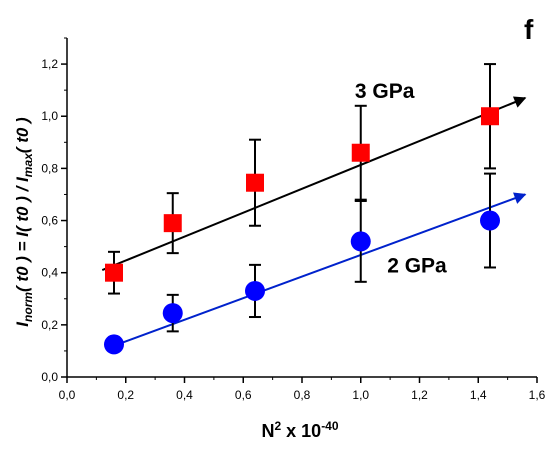  Describe the element at coordinates (125, 395) in the screenshot. I see `x-tick-label: 0,2` at that location.